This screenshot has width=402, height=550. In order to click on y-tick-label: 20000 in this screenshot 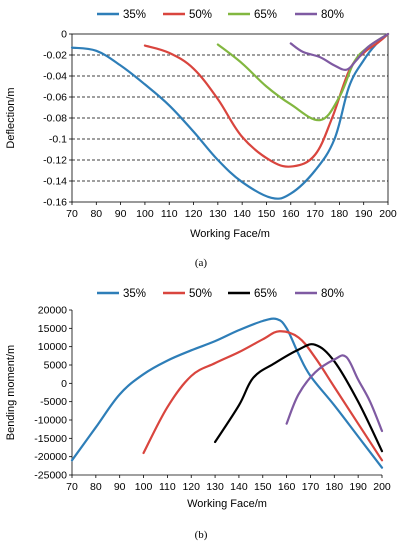, I will do `click(52, 311)`.